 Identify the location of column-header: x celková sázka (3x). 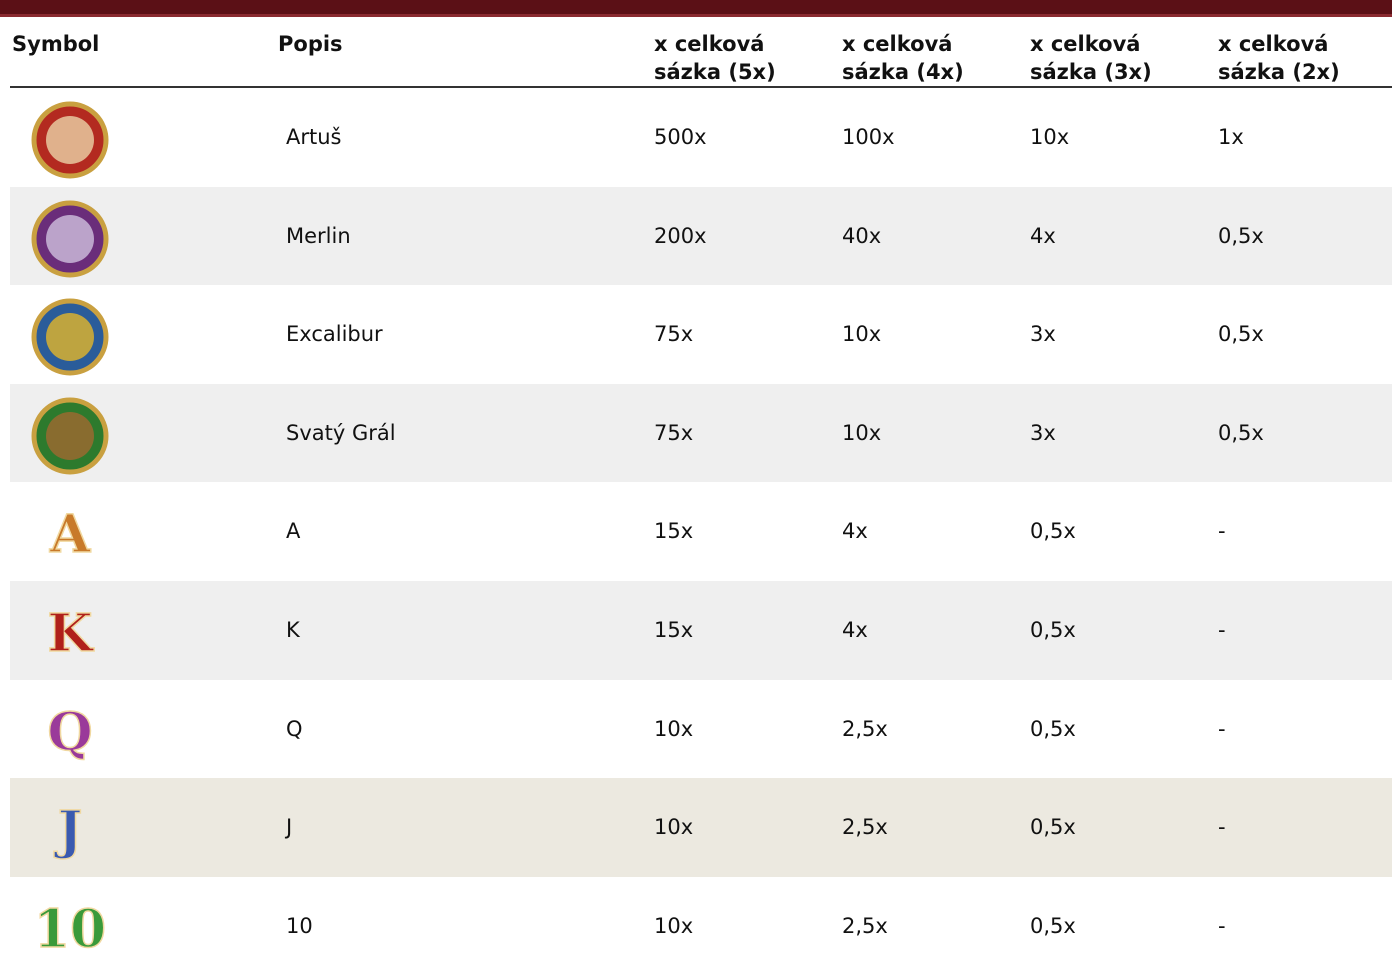
(1091, 58).